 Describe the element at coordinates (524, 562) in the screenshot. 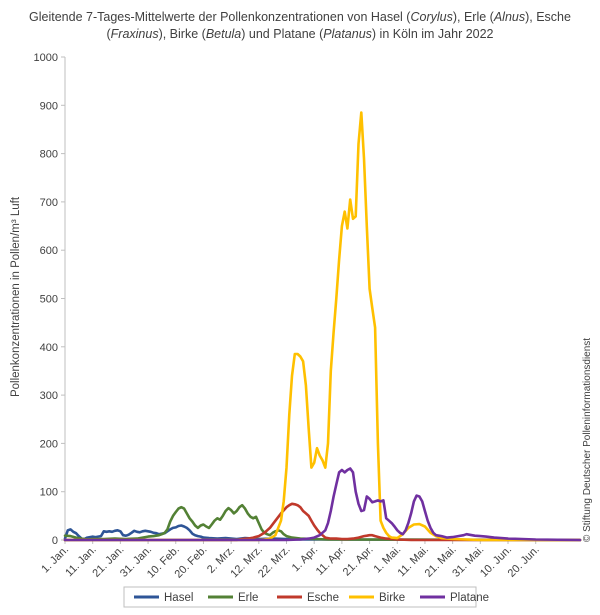

I see `x-tick-label: 20. Jun.` at that location.